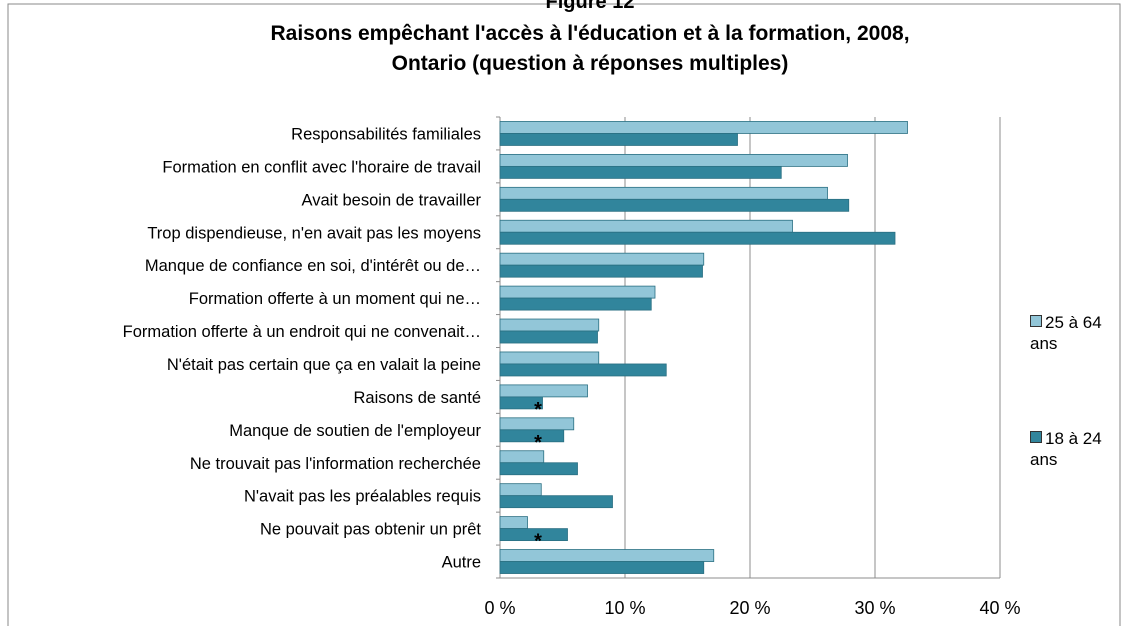 The width and height of the screenshot is (1128, 626). I want to click on x-tick-label: 0 %, so click(499, 608).